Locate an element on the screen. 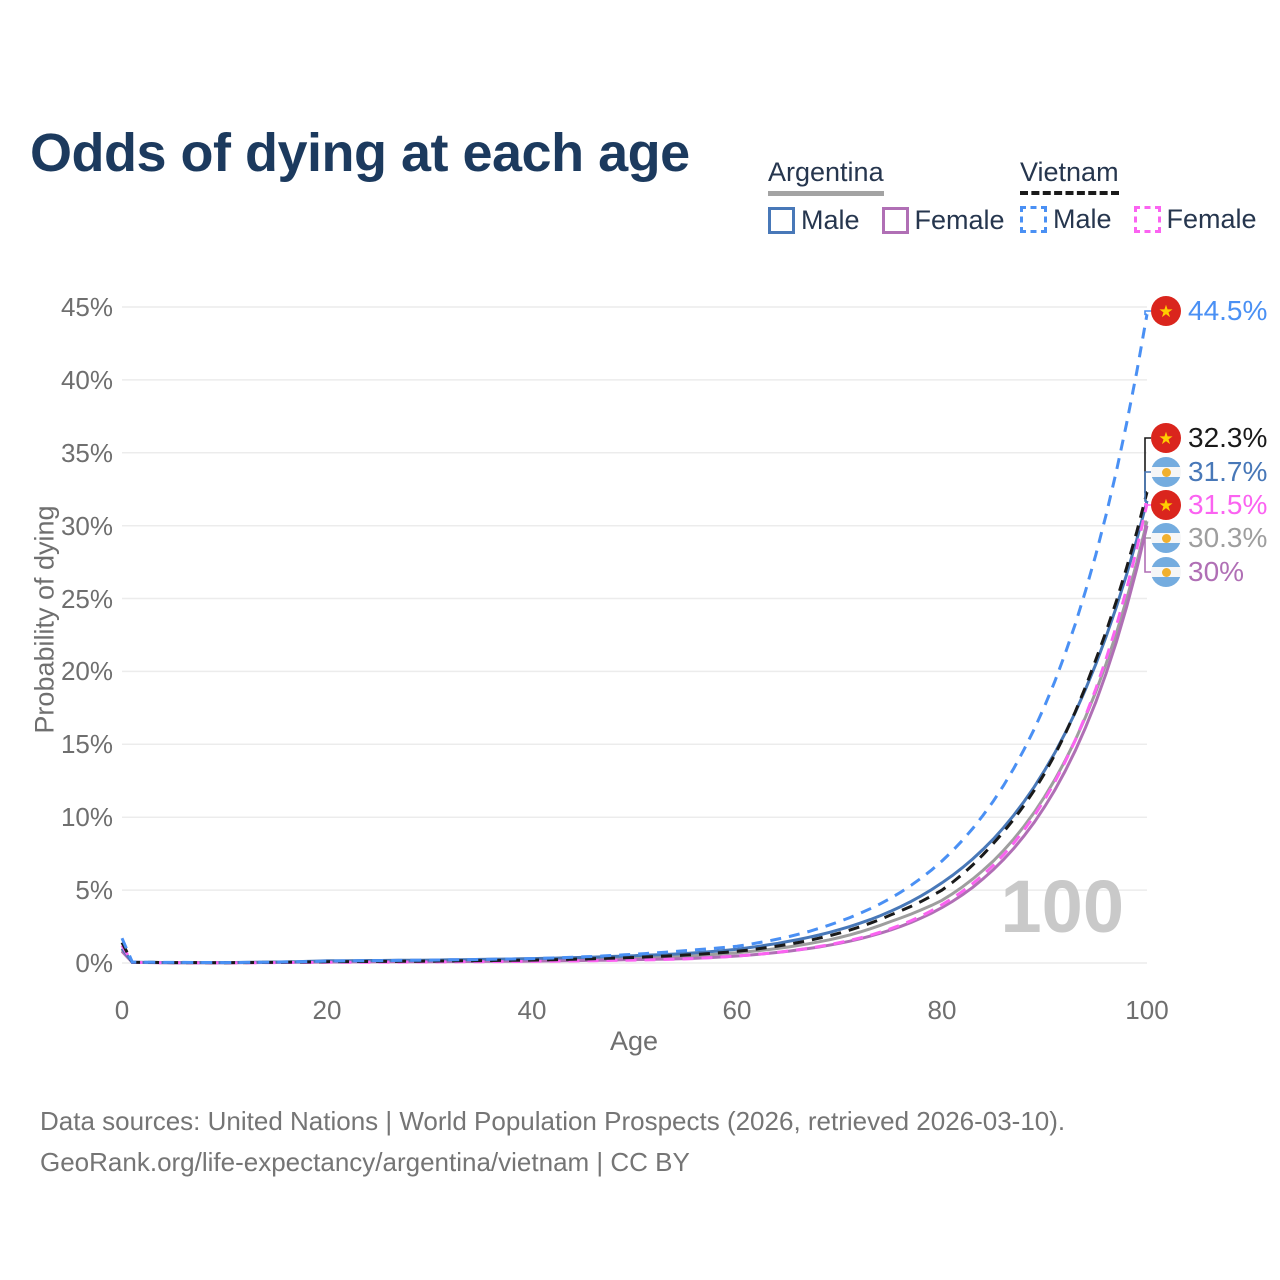 Image resolution: width=1280 pixels, height=1280 pixels. end-label-argentina-both: 30.3% is located at coordinates (1209, 538).